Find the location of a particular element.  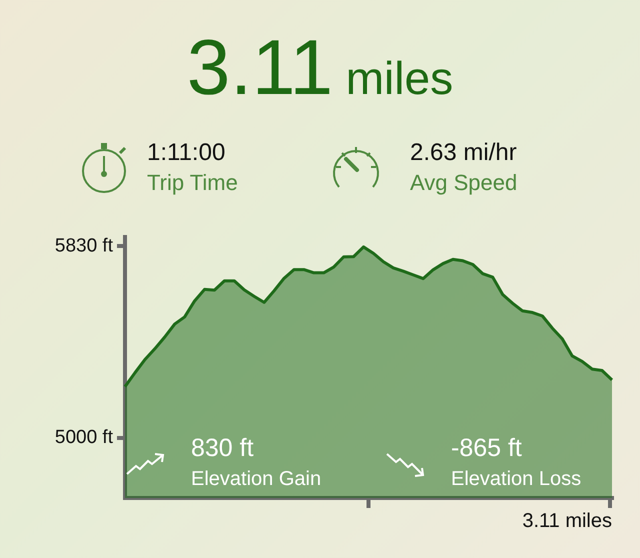

annotation: -865 ft is located at coordinates (486, 448).